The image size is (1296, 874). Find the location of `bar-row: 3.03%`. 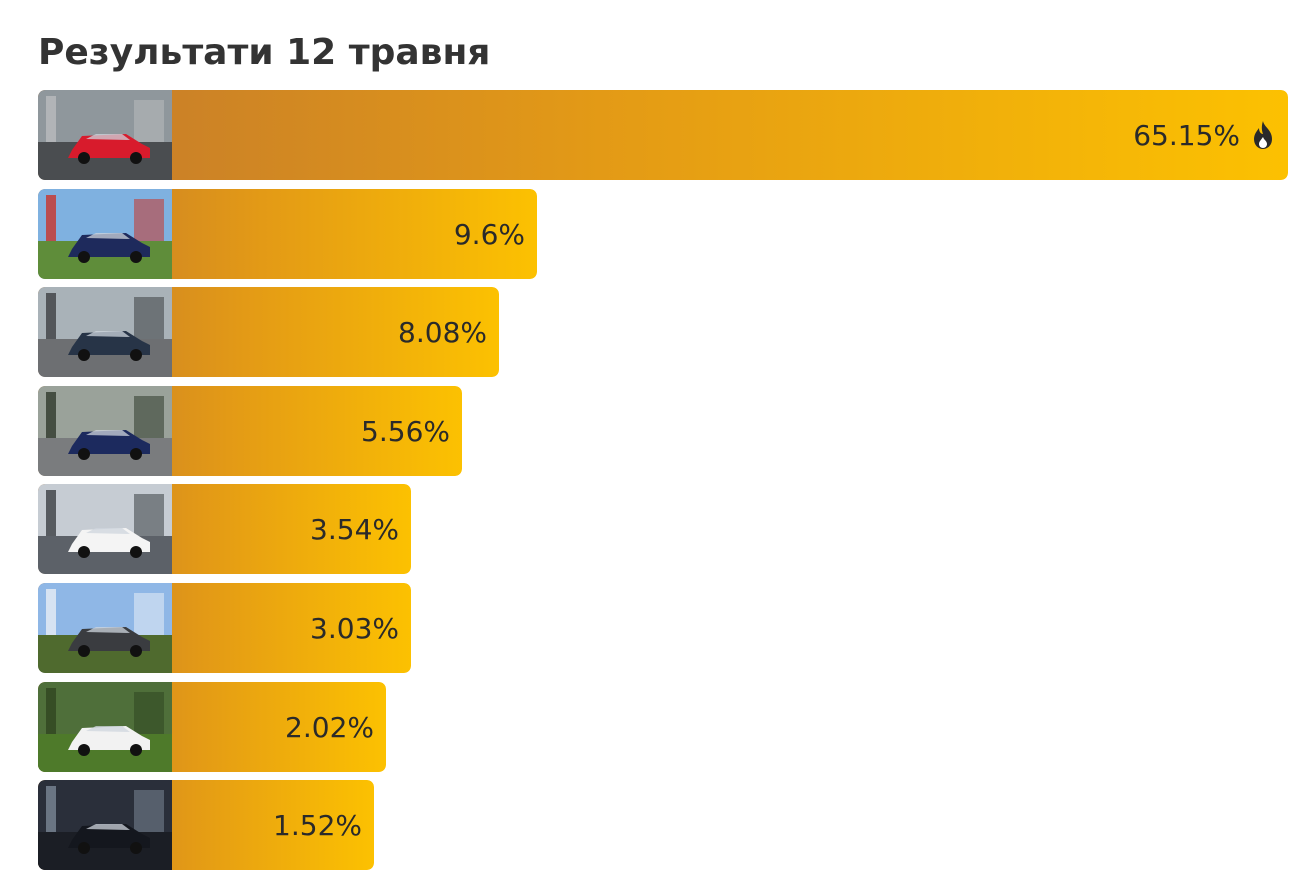

bar-row: 3.03% is located at coordinates (224, 628).